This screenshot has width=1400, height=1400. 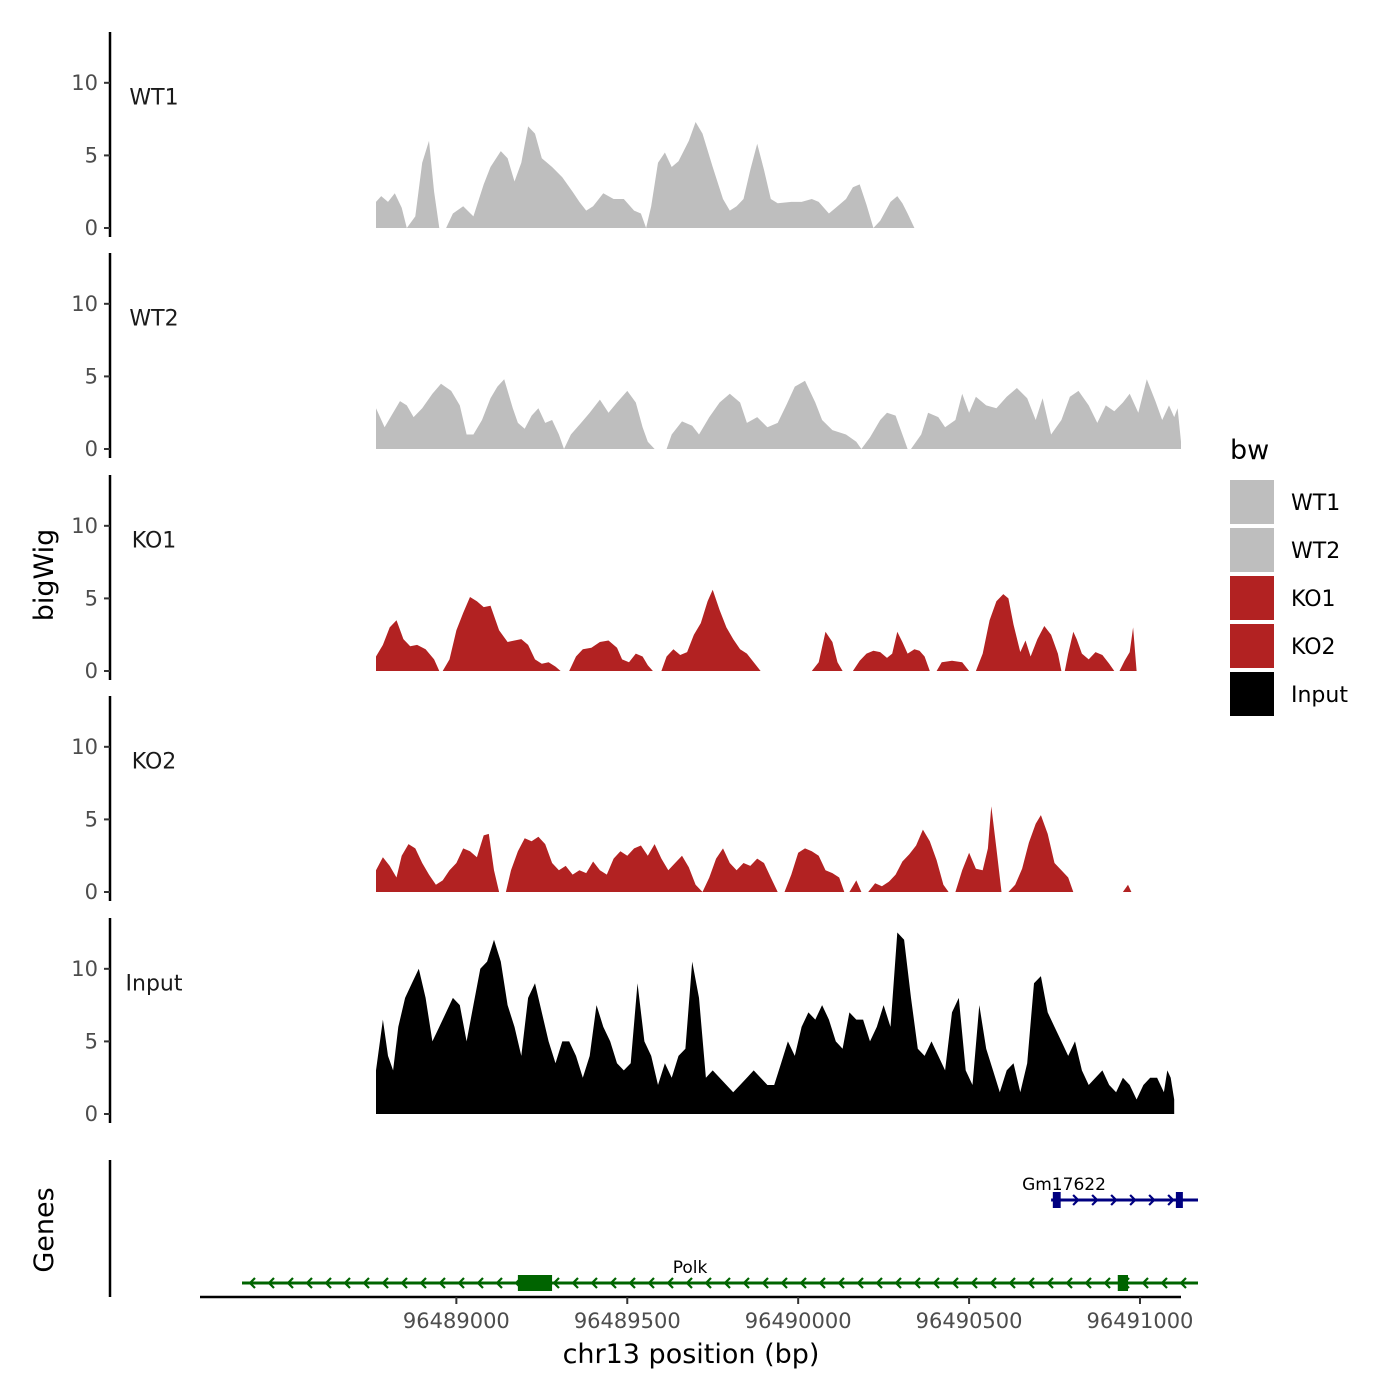 What do you see at coordinates (1315, 503) in the screenshot?
I see `legend-label: WT1` at bounding box center [1315, 503].